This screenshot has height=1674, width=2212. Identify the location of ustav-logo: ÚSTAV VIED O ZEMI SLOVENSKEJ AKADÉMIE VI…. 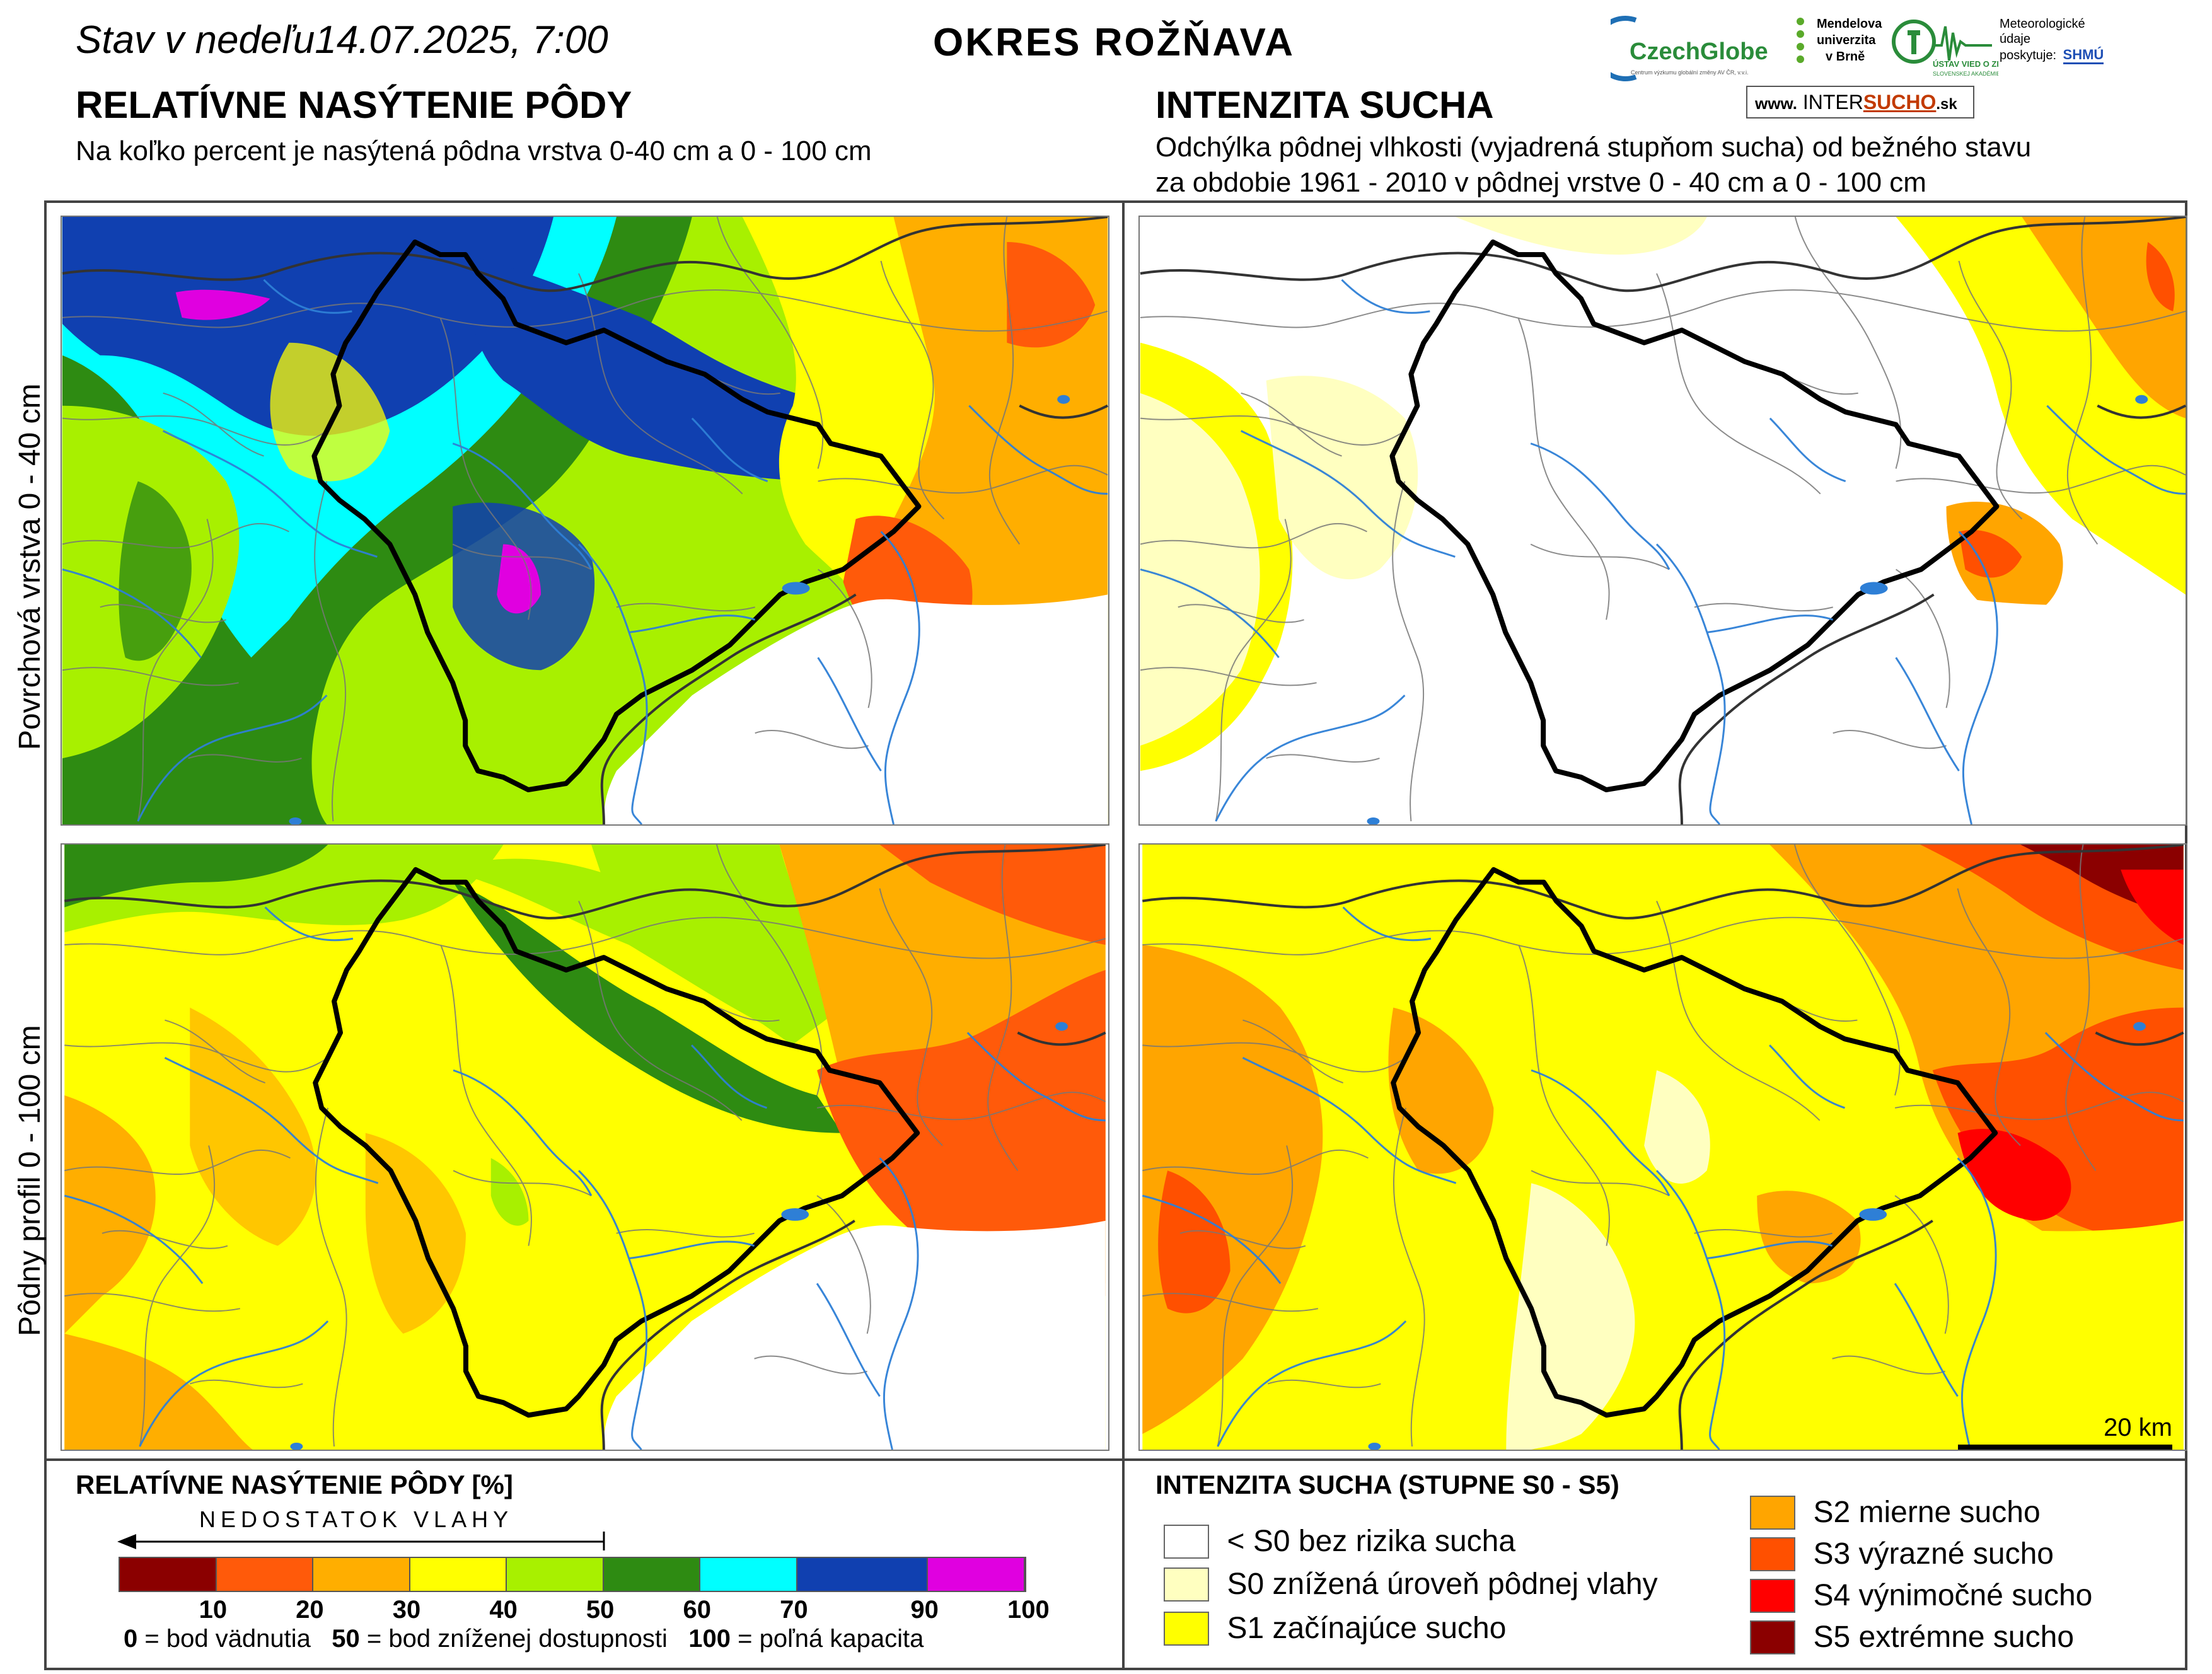
(1953, 45).